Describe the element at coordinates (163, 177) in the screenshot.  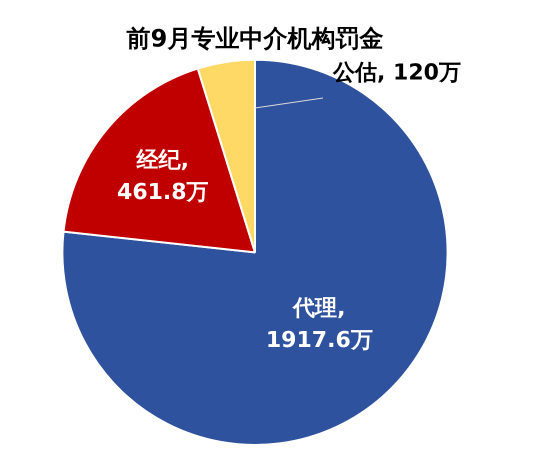
I see `slice-label: 经纪, 461.8万` at that location.